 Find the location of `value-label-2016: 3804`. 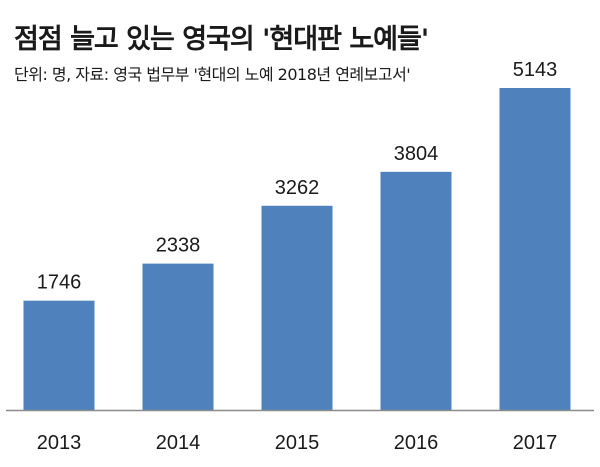

value-label-2016: 3804 is located at coordinates (416, 154).